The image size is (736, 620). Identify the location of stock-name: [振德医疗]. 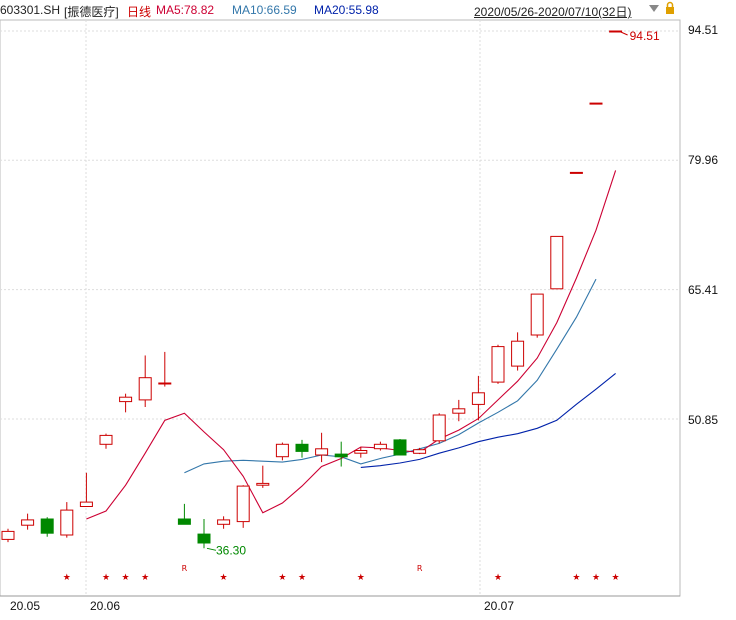
(91, 12).